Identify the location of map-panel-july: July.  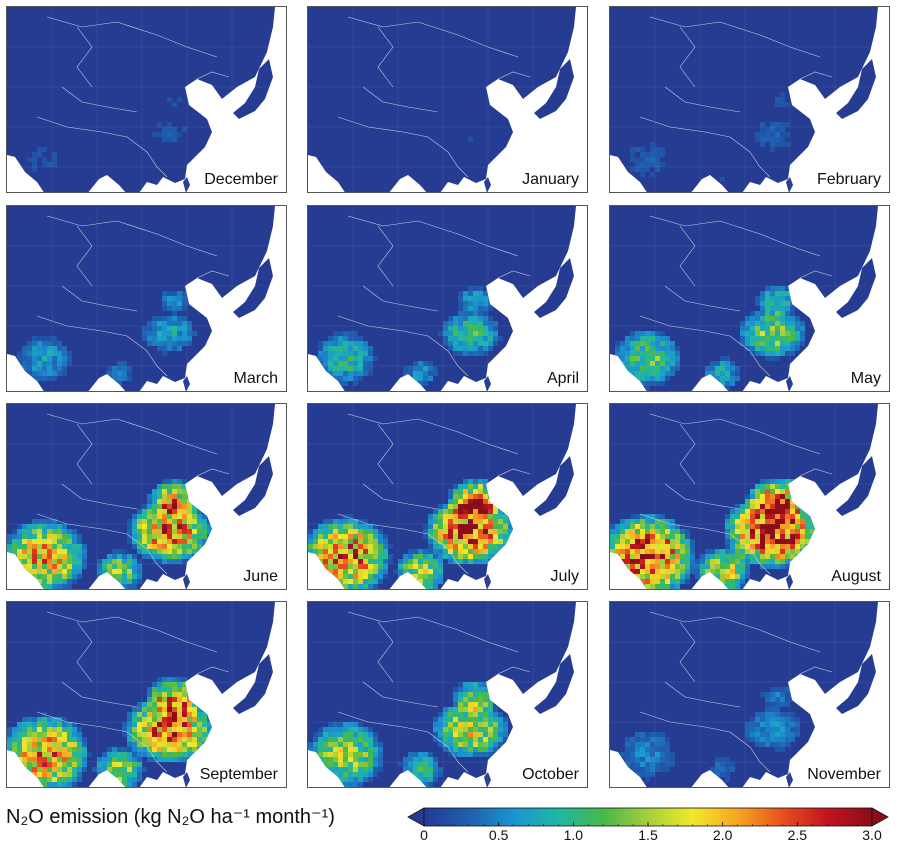
(447, 496).